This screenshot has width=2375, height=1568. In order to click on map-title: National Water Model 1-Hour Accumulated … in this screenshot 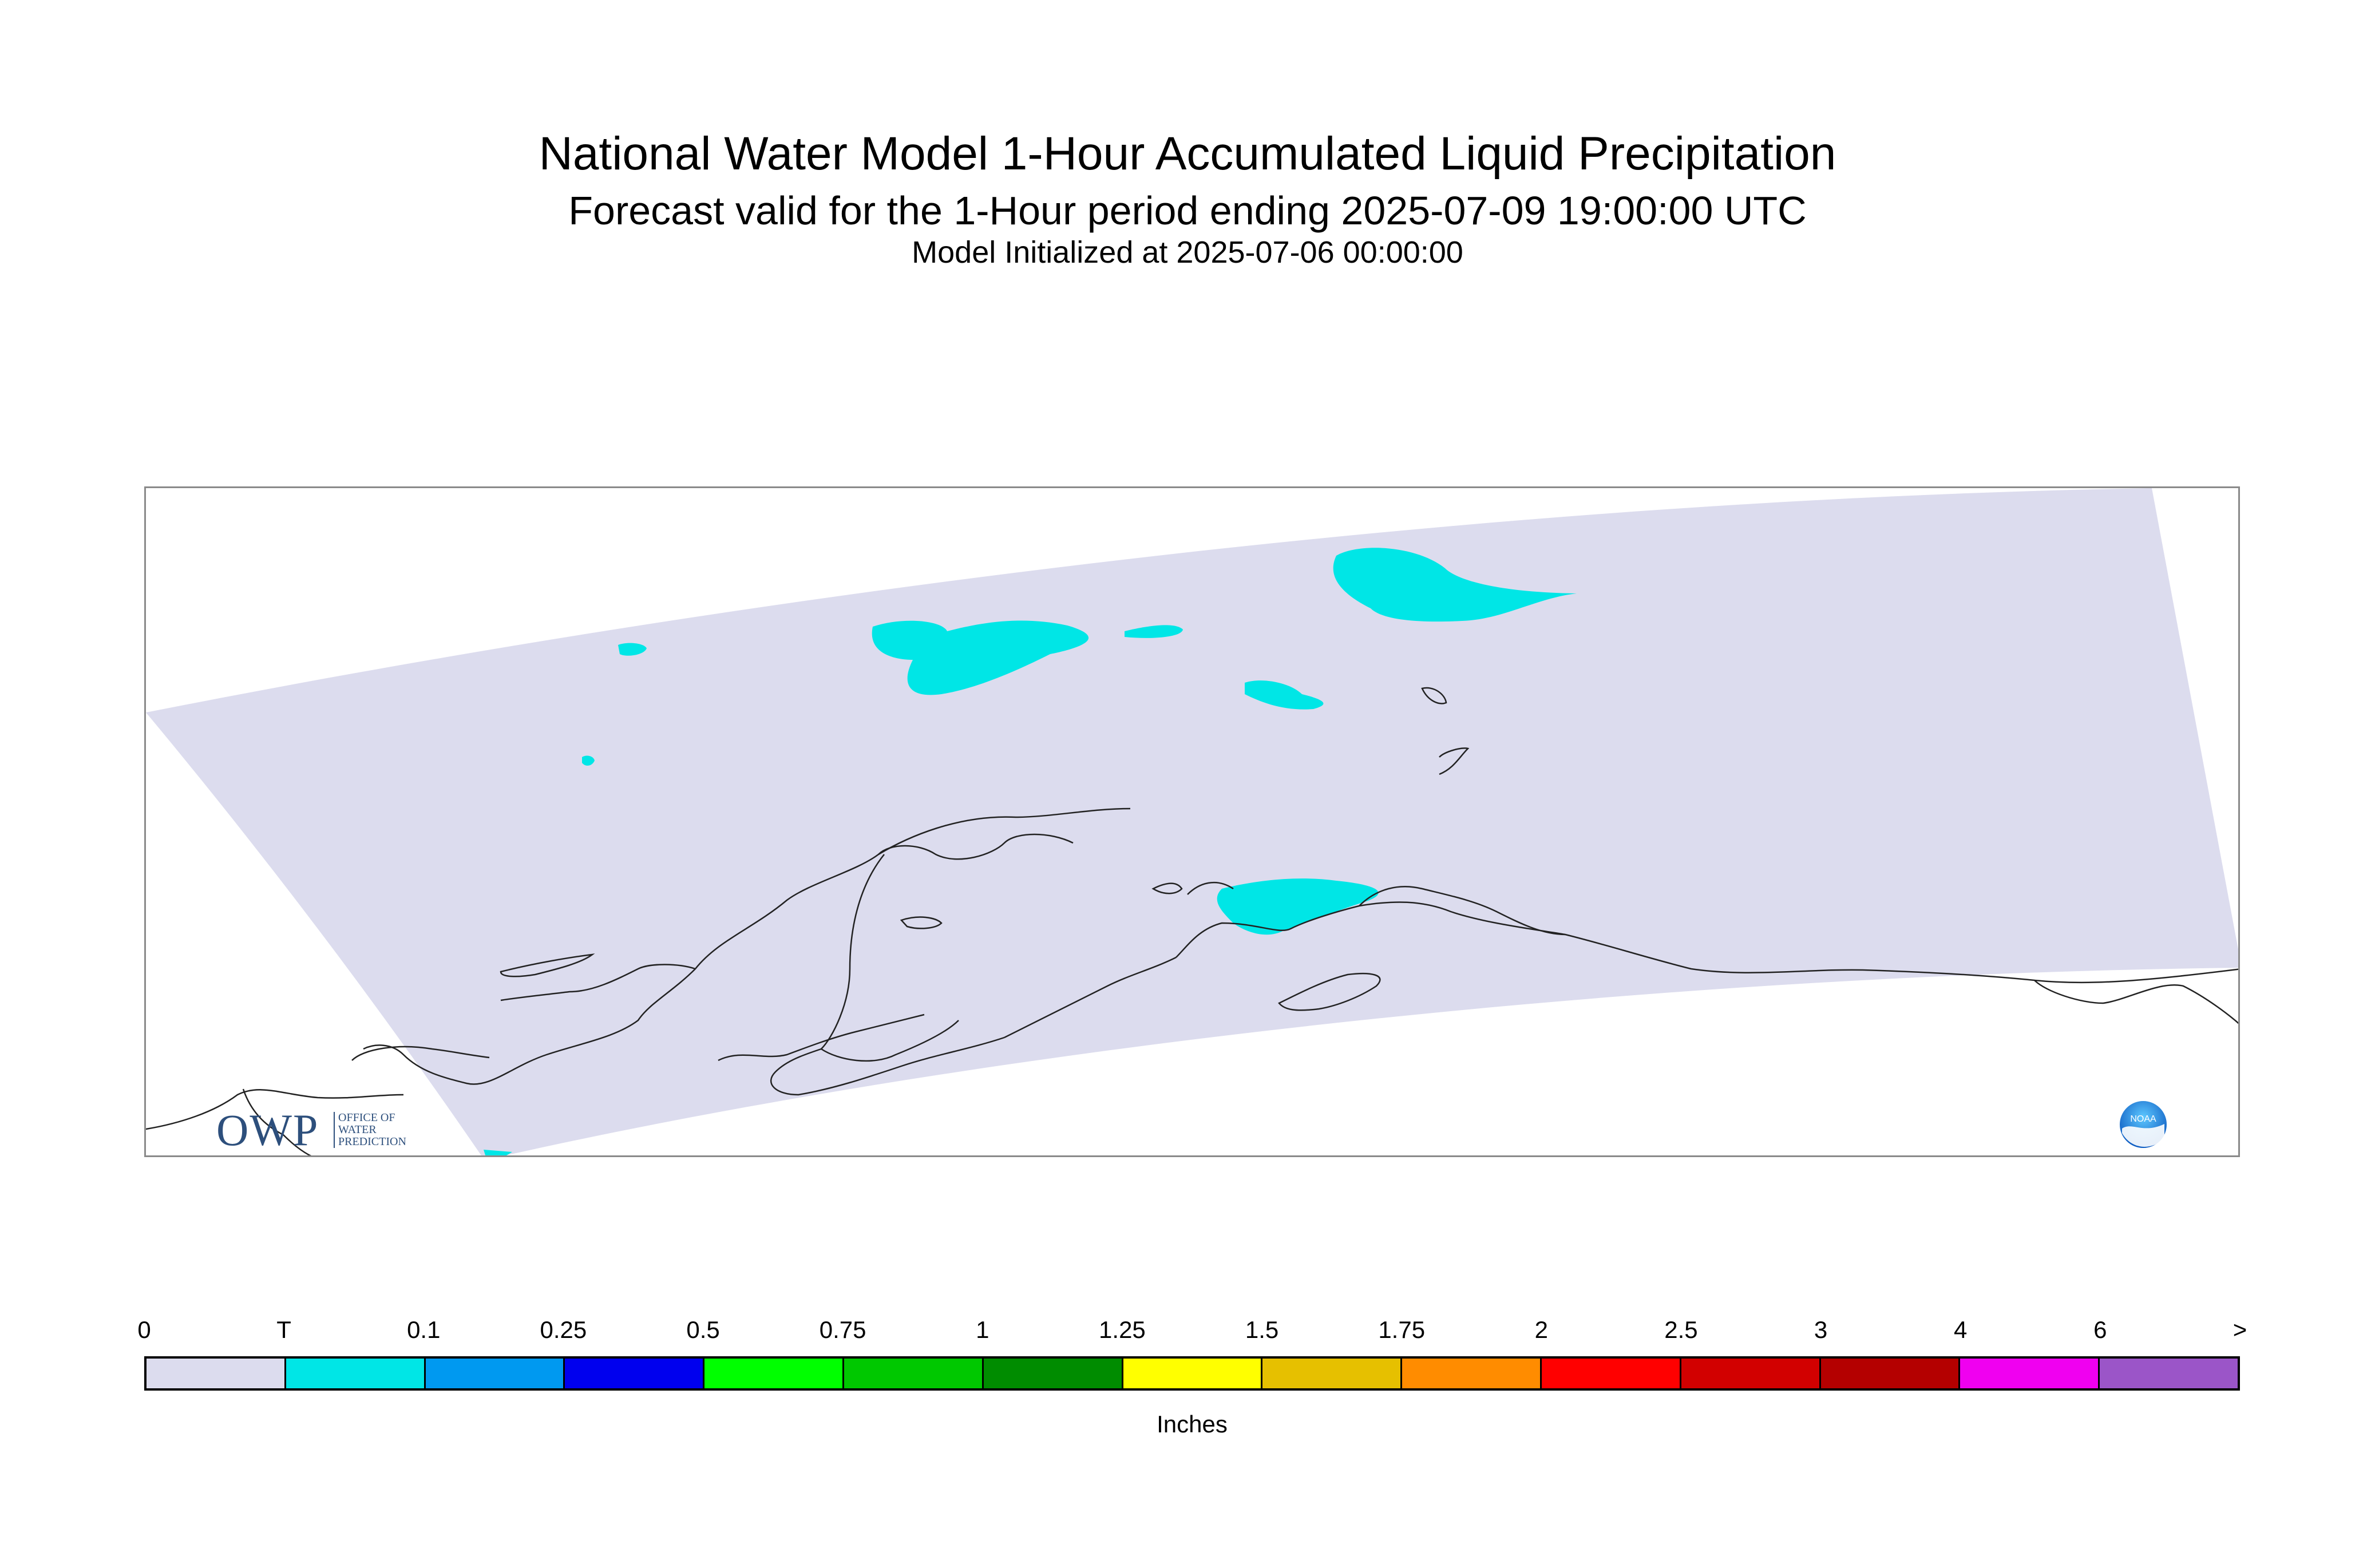, I will do `click(1187, 154)`.